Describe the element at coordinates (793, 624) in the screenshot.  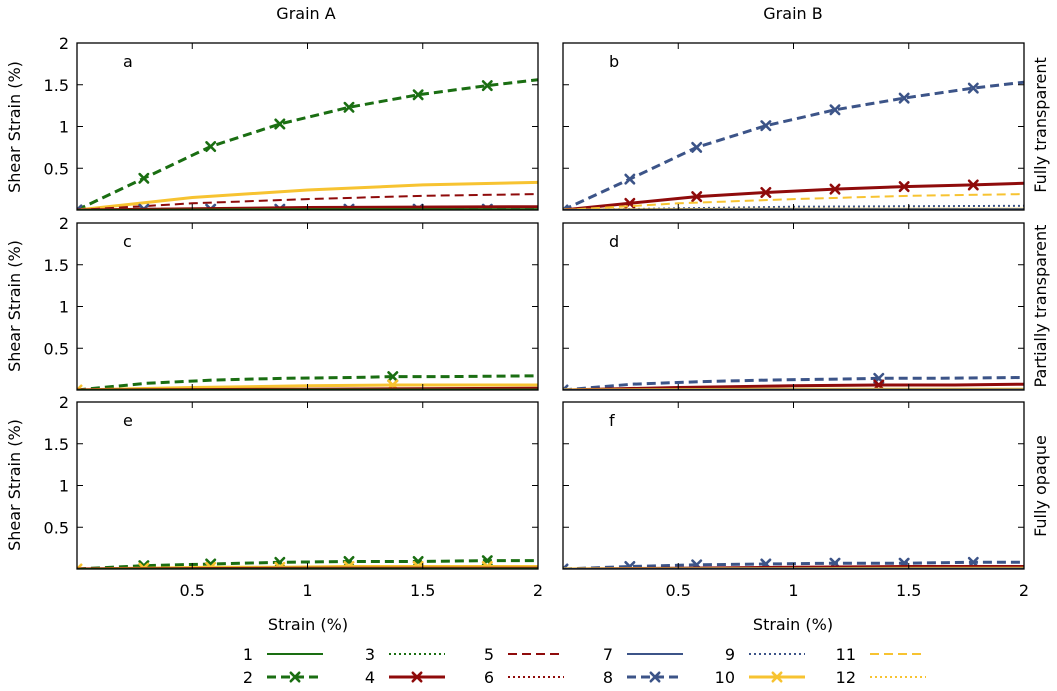
I see `x-axis-label-right: Strain (%)` at that location.